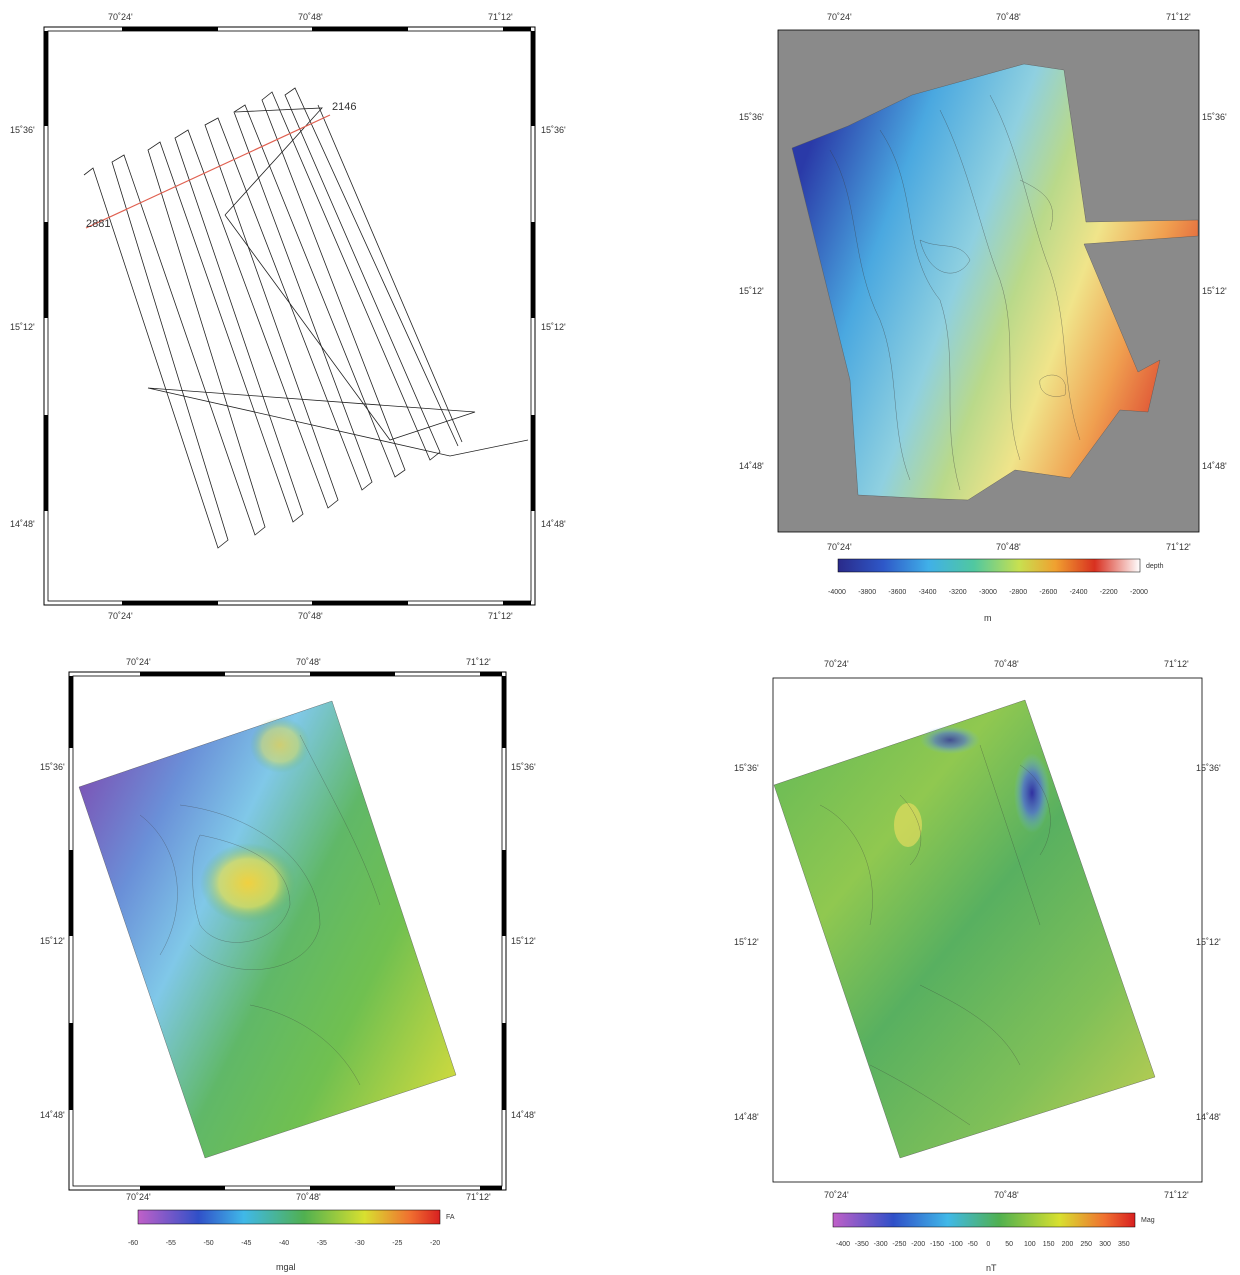 The image size is (1240, 1275). What do you see at coordinates (881, 1244) in the screenshot?
I see `colorbar-tick-label: -300` at bounding box center [881, 1244].